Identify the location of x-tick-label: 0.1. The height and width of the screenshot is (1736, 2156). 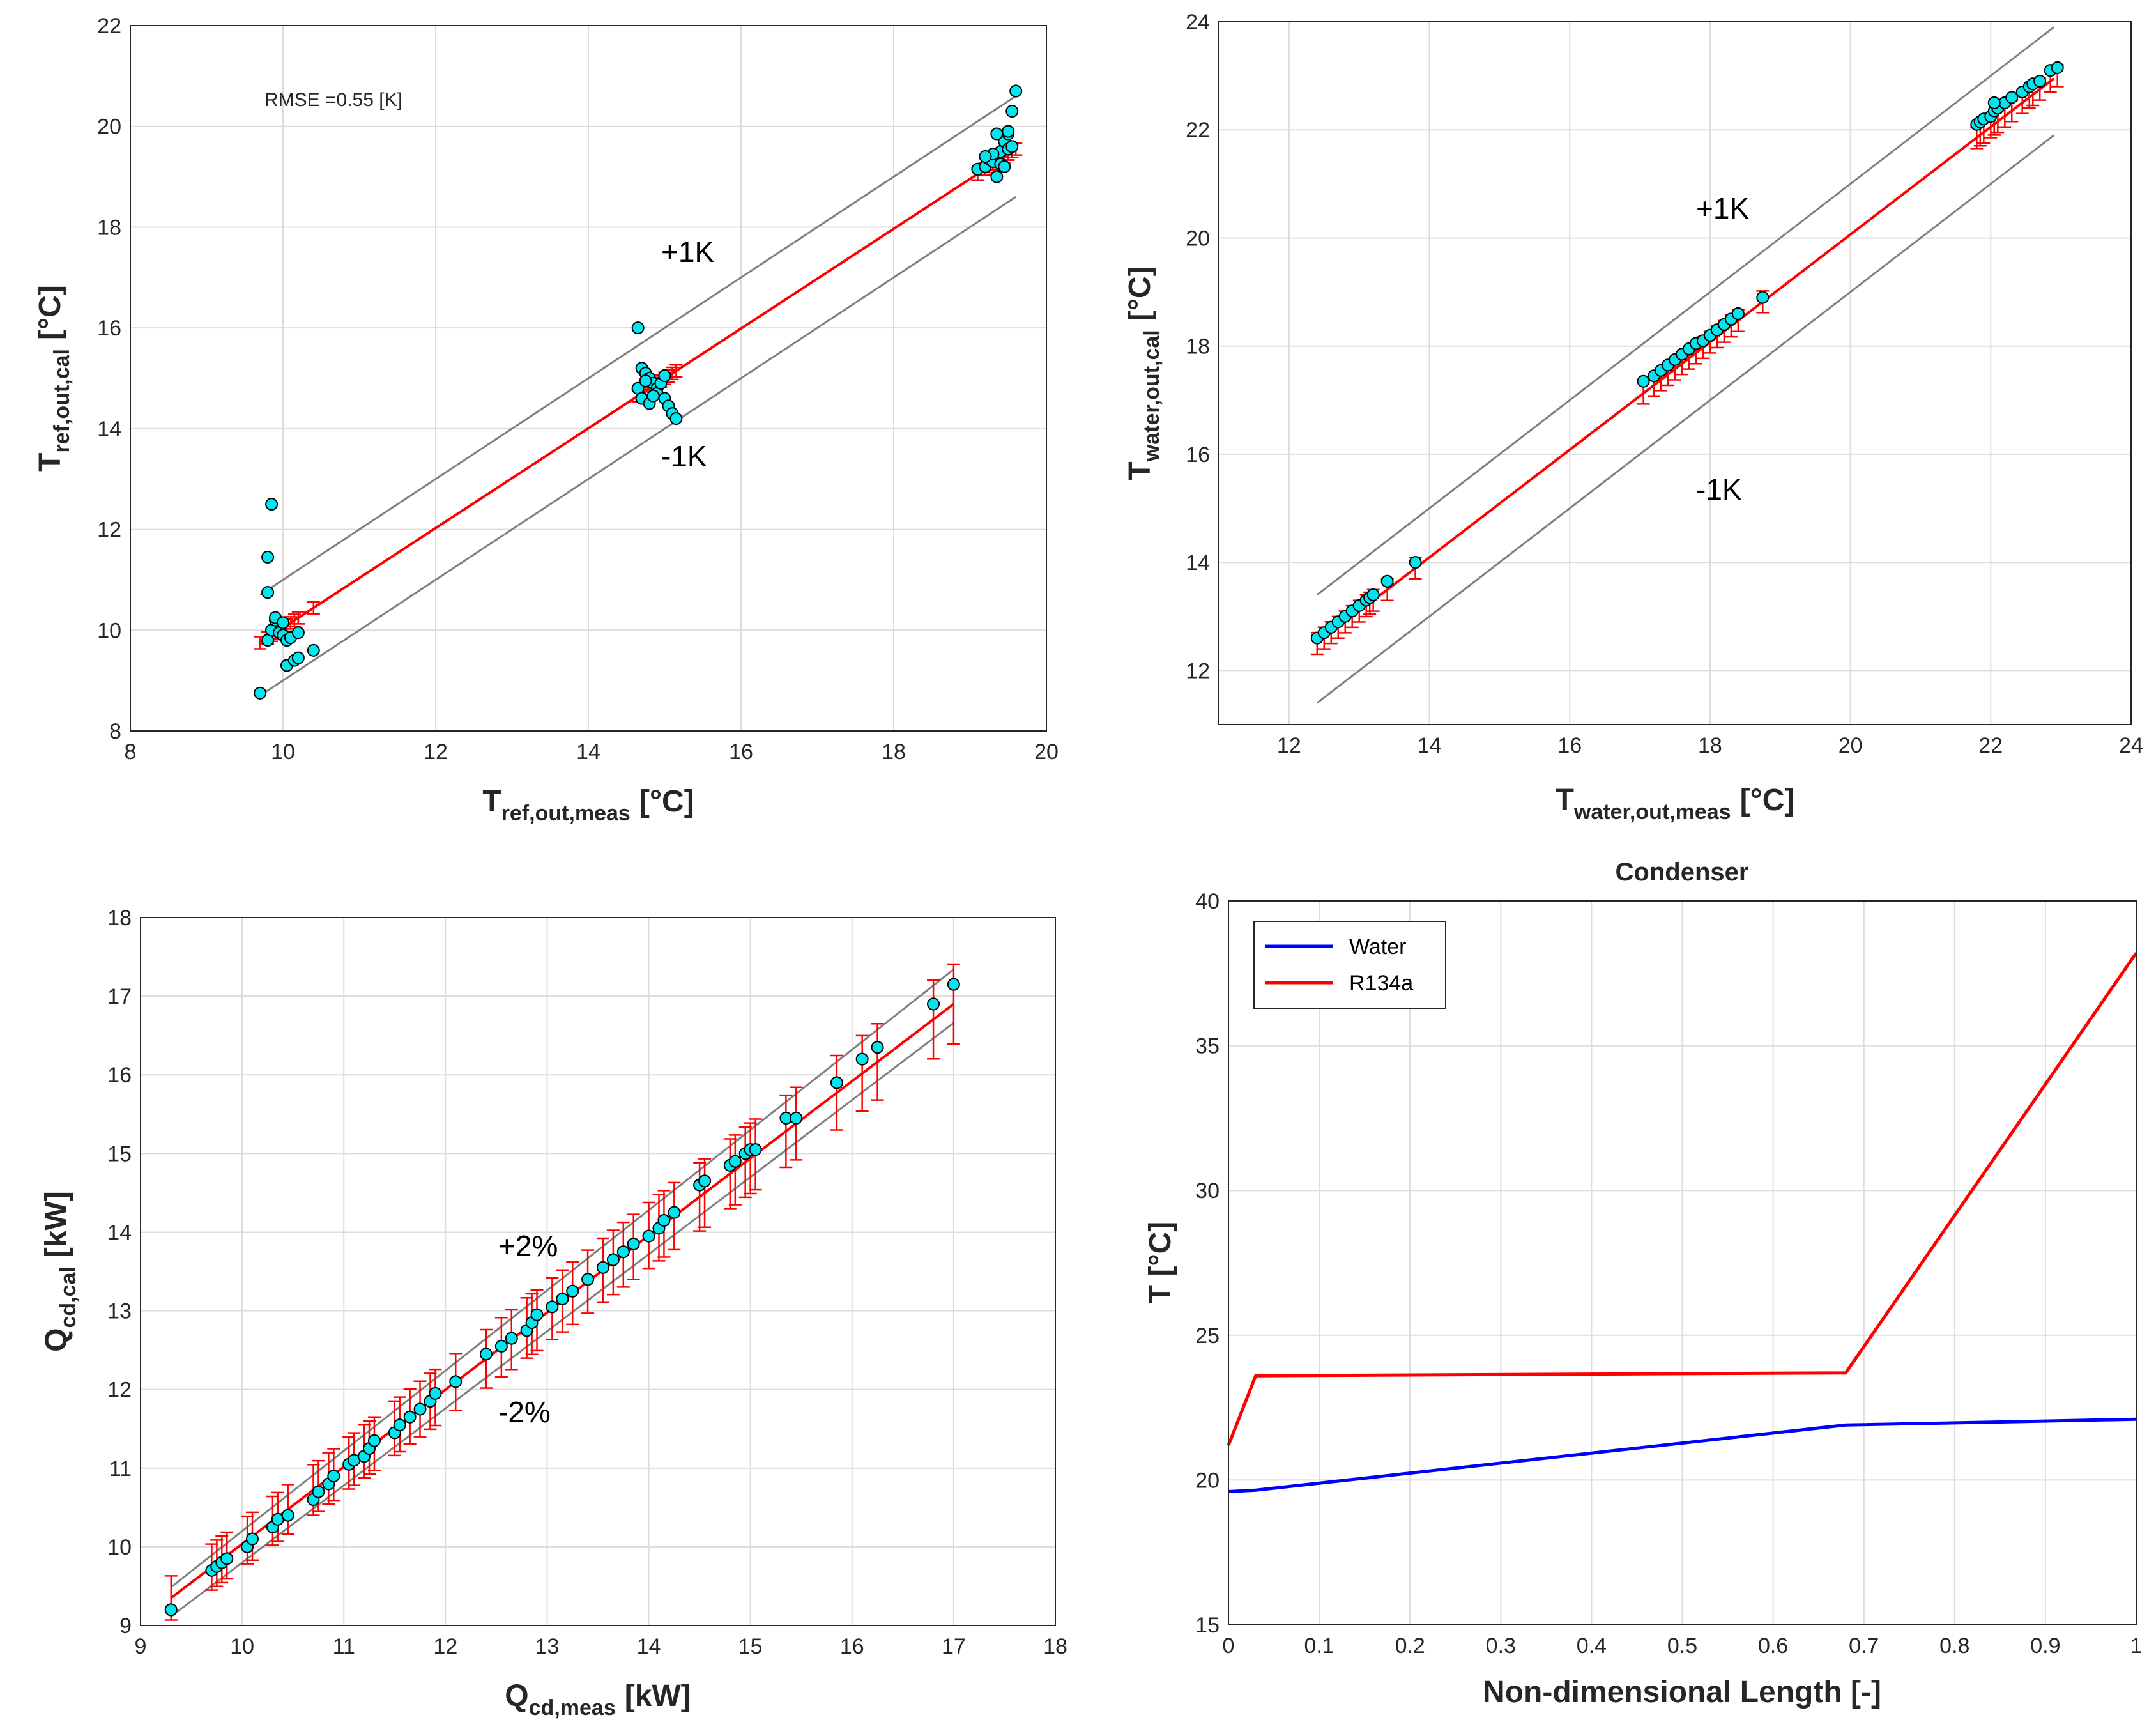
(1319, 1646).